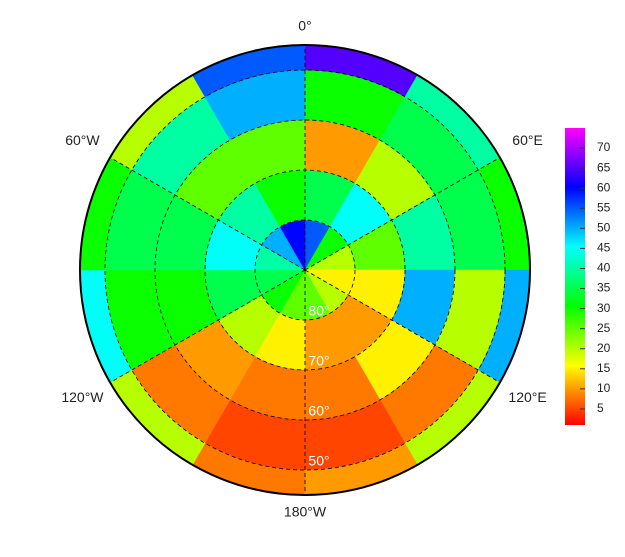 The width and height of the screenshot is (625, 557). I want to click on colorbar-label: 55, so click(604, 207).